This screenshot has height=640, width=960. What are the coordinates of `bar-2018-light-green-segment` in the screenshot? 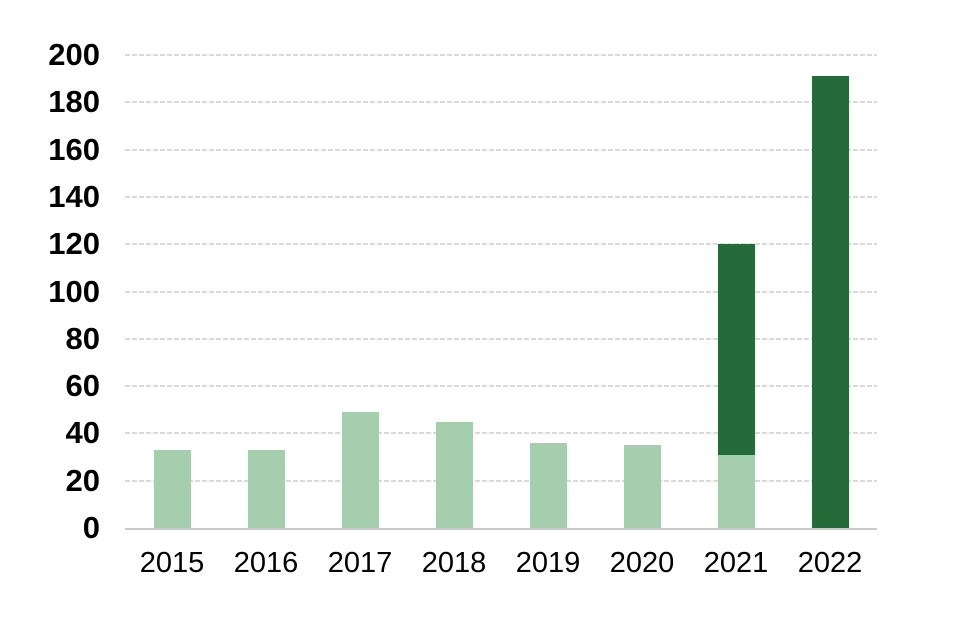 It's located at (454, 474).